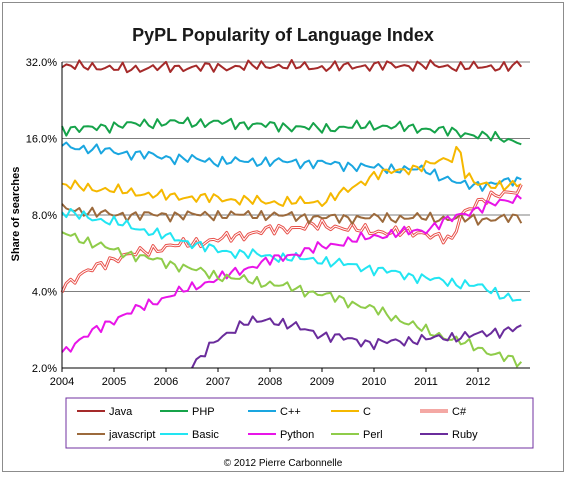  Describe the element at coordinates (16, 214) in the screenshot. I see `y-axis-label: Share of searches` at that location.